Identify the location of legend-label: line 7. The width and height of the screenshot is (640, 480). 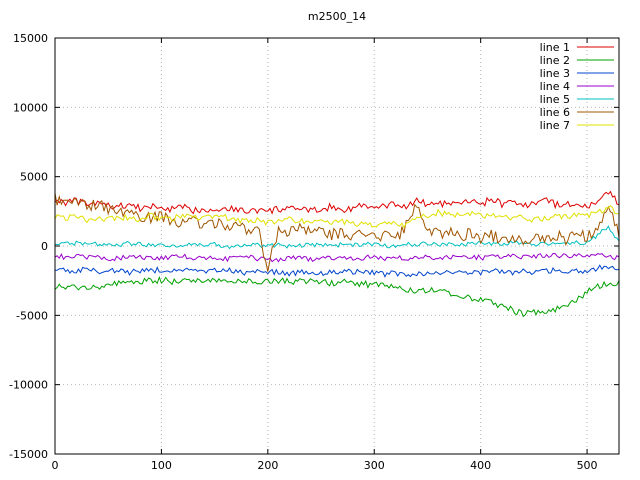
(555, 125).